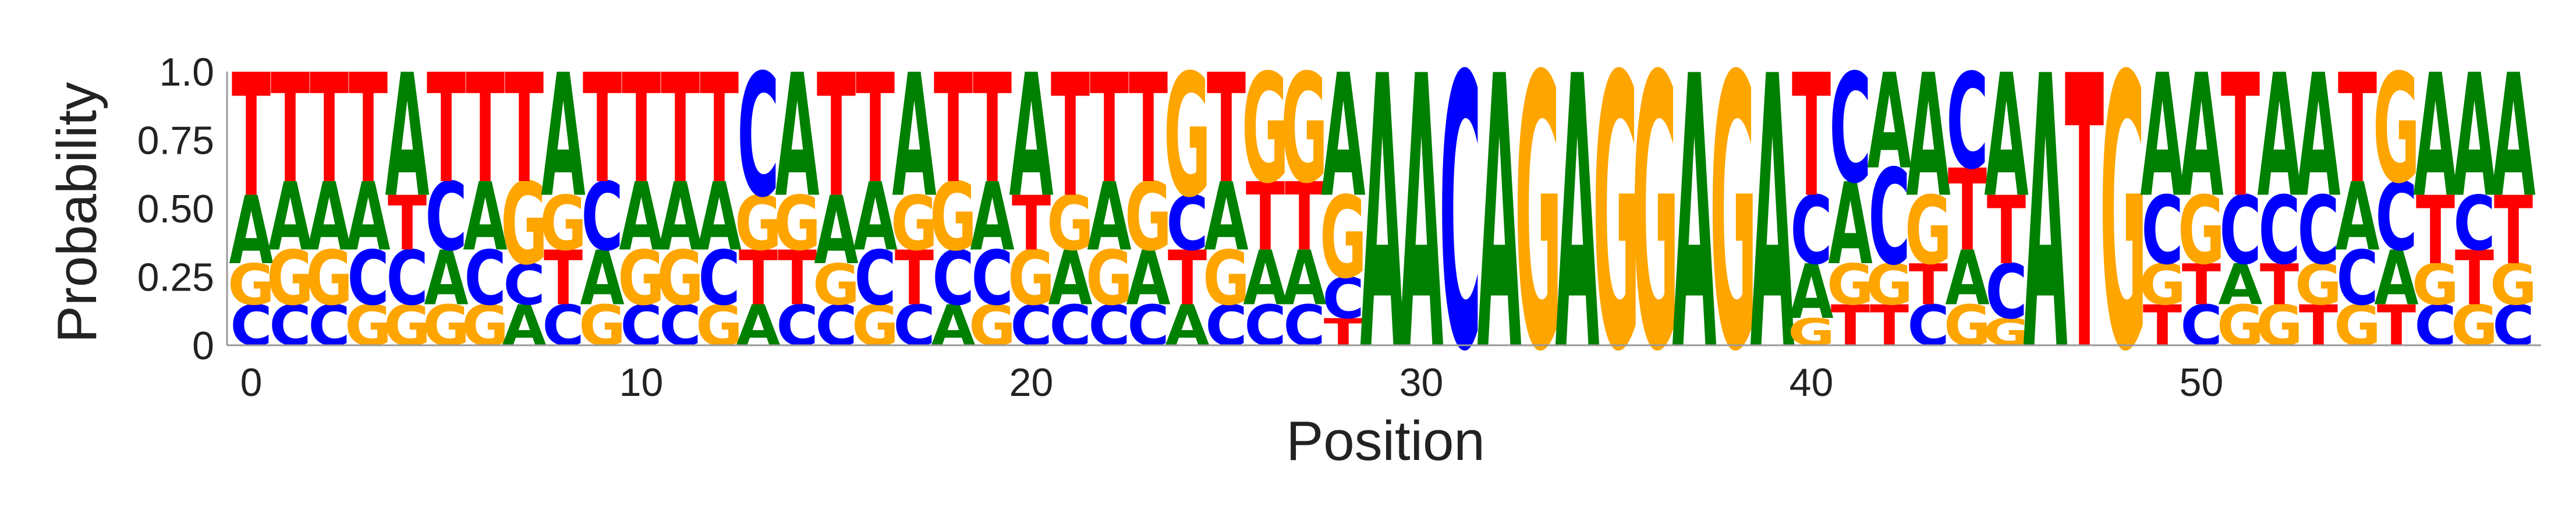 This screenshot has height=524, width=2576. Describe the element at coordinates (1812, 382) in the screenshot. I see `x-tick-label: 40` at that location.